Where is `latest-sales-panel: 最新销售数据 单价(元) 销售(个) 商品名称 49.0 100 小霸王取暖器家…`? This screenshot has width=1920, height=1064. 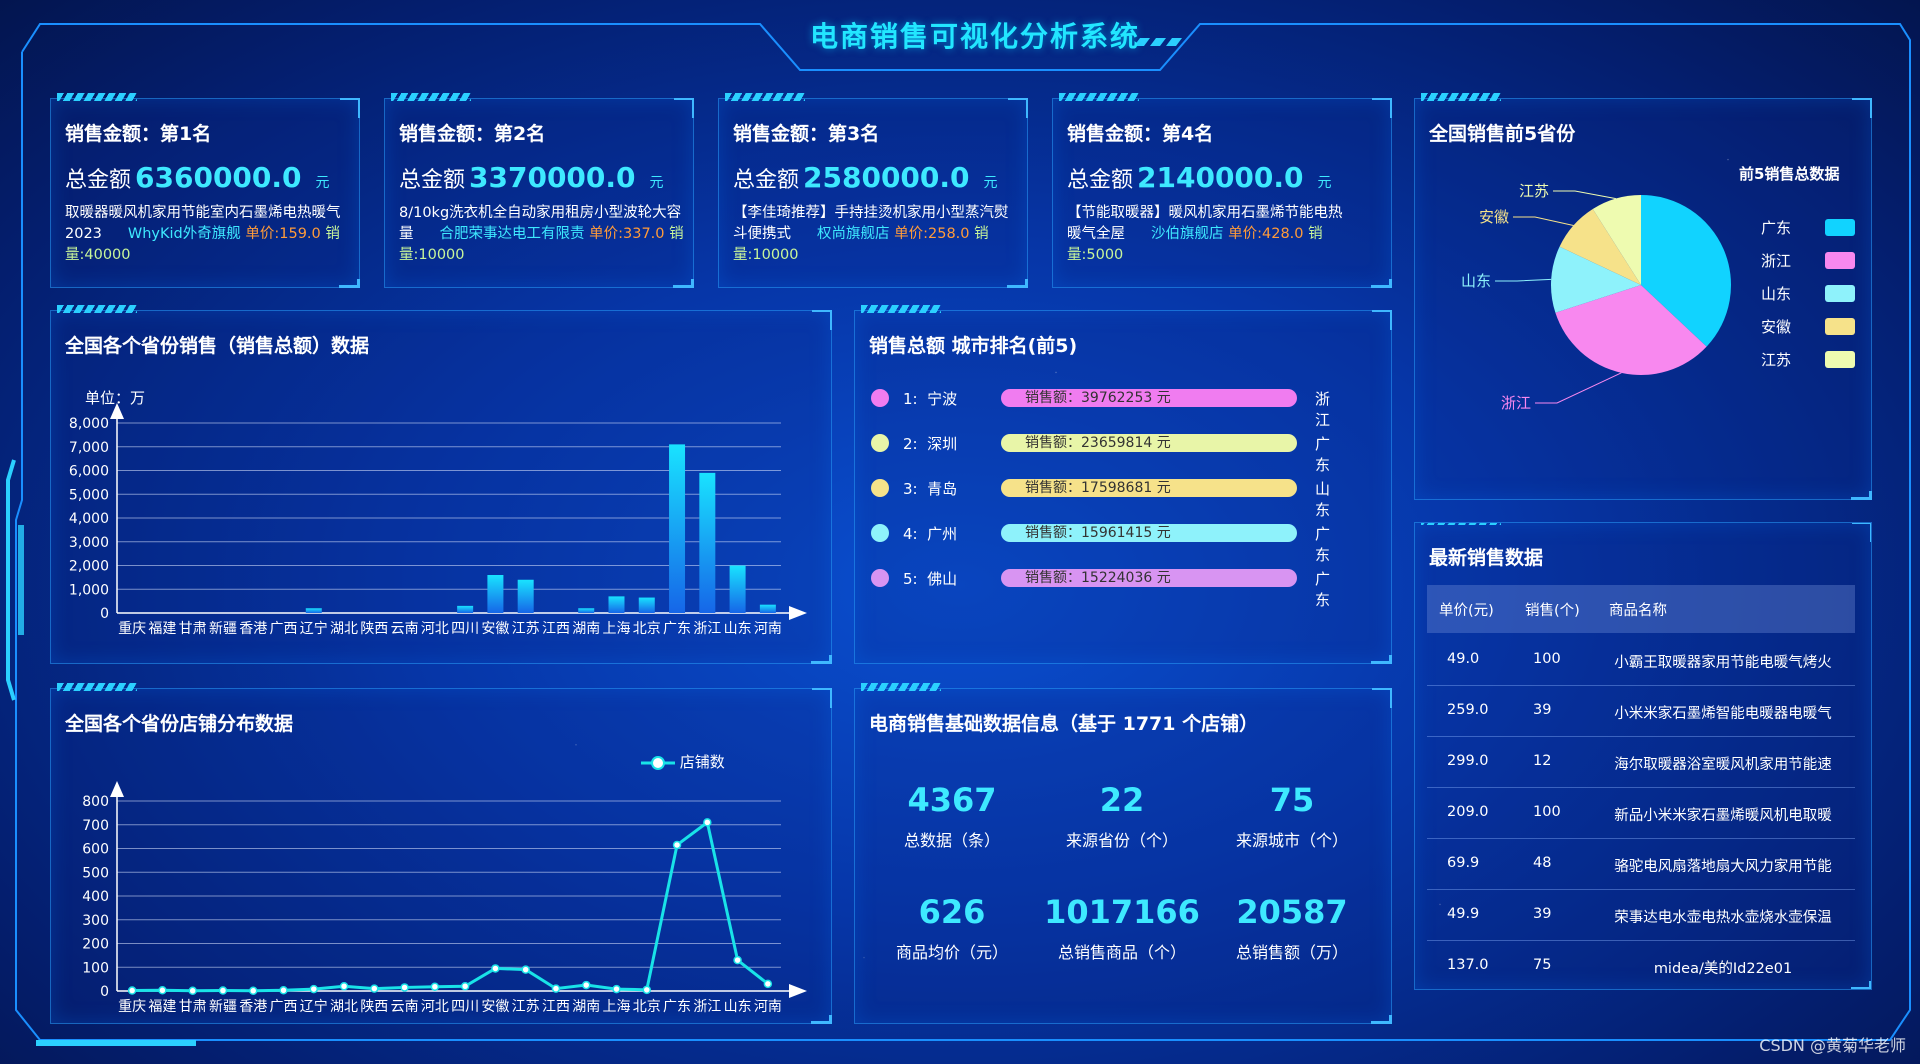
latest-sales-panel: 最新销售数据 单价(元) 销售(个) 商品名称 49.0 100 小霸王取暖器家… is located at coordinates (1643, 756).